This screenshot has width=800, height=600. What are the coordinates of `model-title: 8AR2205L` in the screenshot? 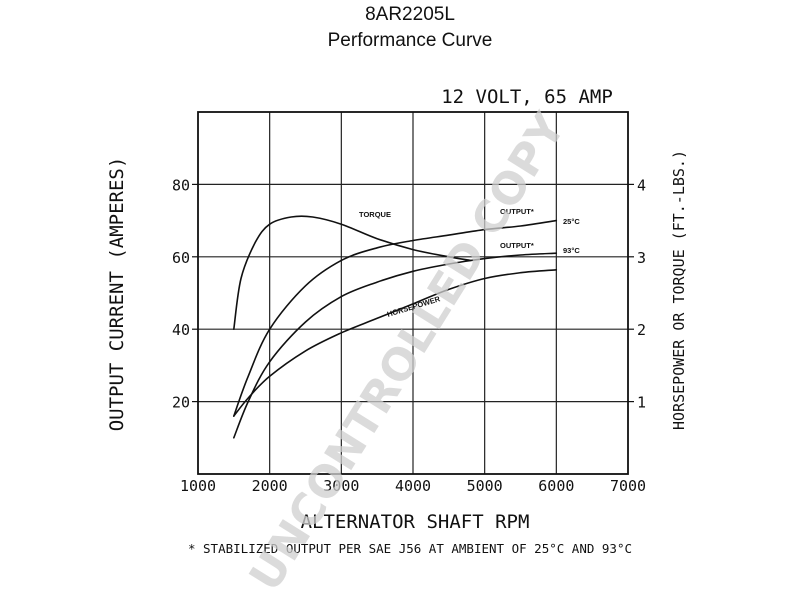 It's located at (410, 14).